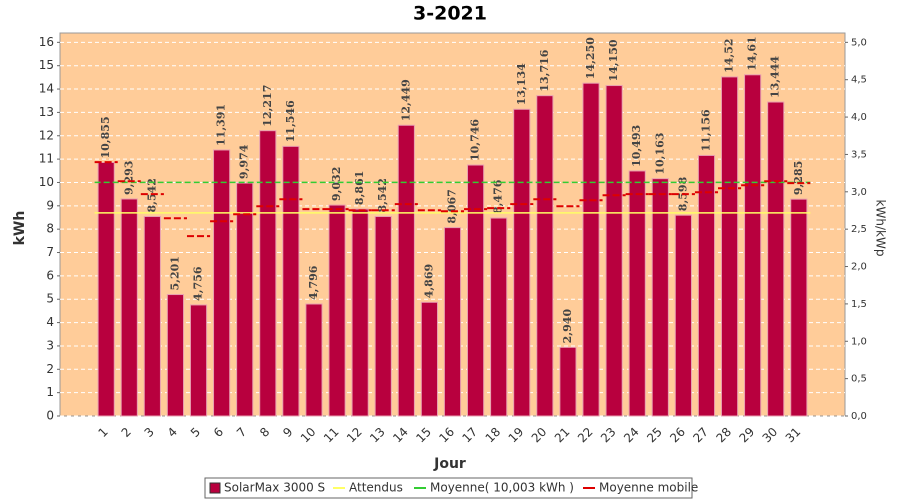  Describe the element at coordinates (172, 432) in the screenshot. I see `x-tick-label: 4` at that location.